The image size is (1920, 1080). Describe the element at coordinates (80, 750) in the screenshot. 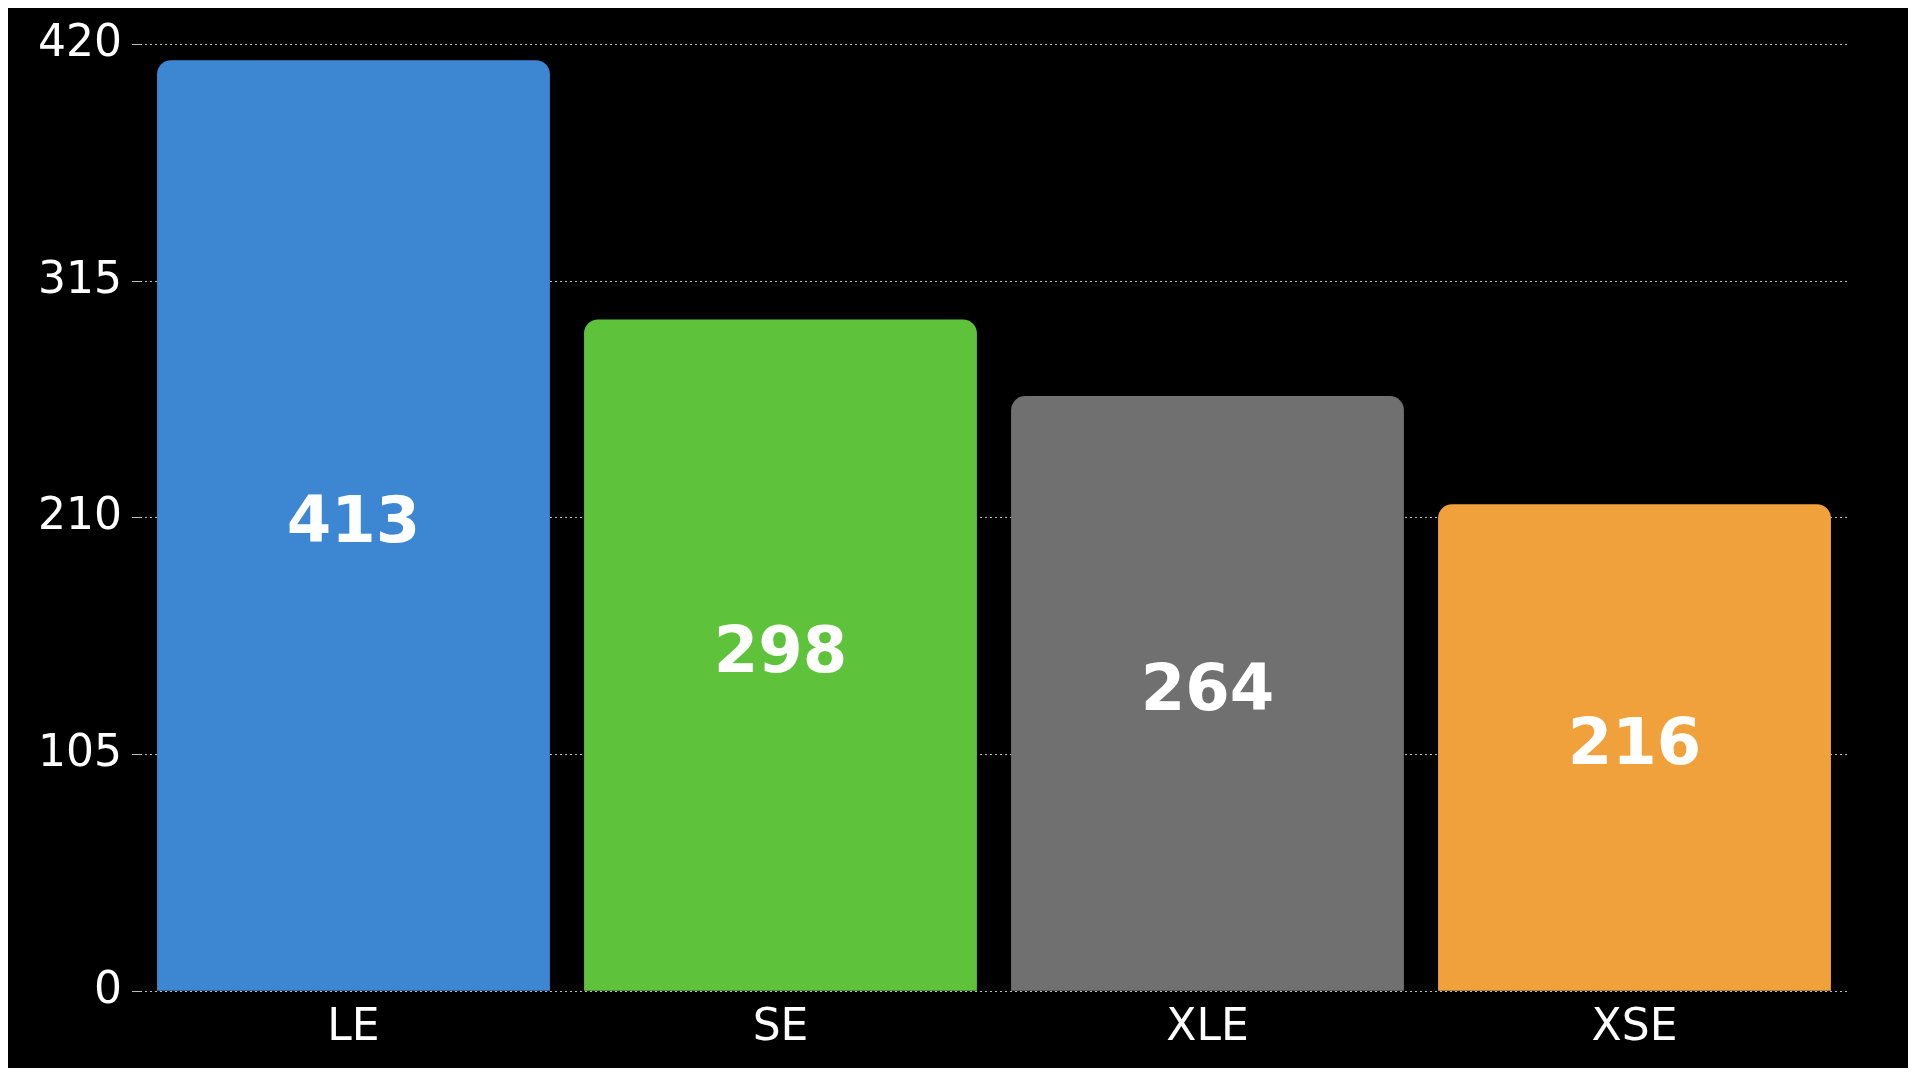

I see `y-tick-label: 105` at that location.